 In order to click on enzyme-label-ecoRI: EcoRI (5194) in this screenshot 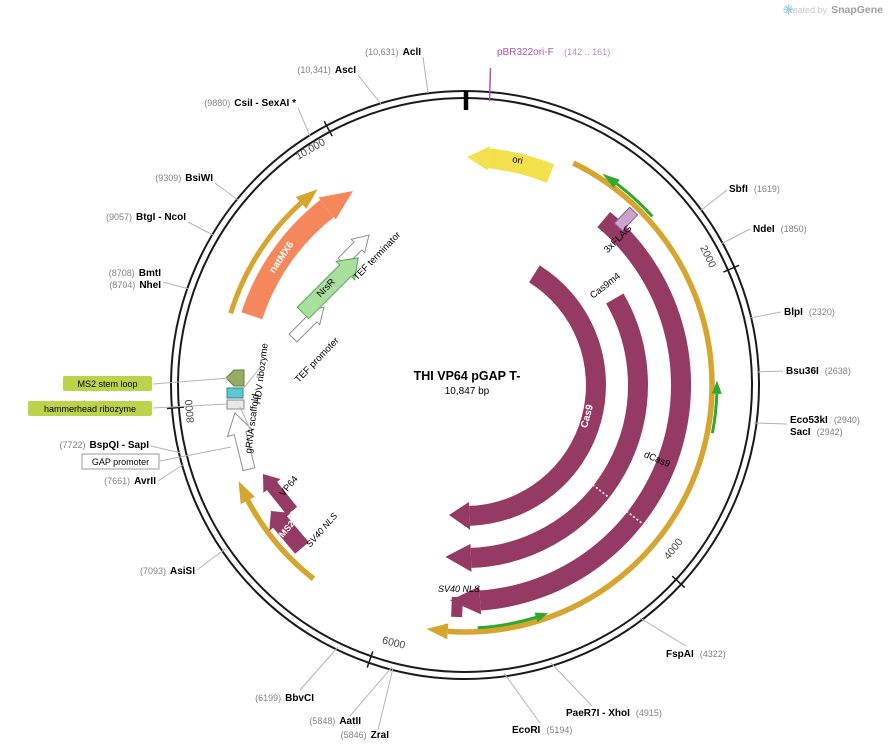, I will do `click(542, 730)`.